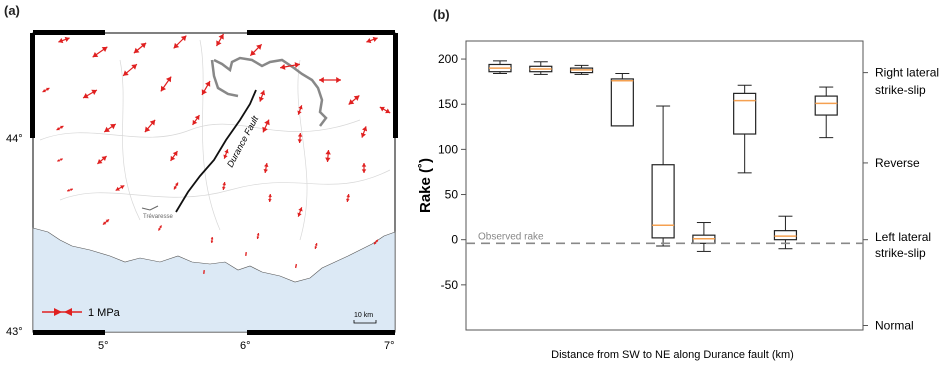 The width and height of the screenshot is (941, 366). I want to click on town-label: Trévaresse, so click(158, 217).